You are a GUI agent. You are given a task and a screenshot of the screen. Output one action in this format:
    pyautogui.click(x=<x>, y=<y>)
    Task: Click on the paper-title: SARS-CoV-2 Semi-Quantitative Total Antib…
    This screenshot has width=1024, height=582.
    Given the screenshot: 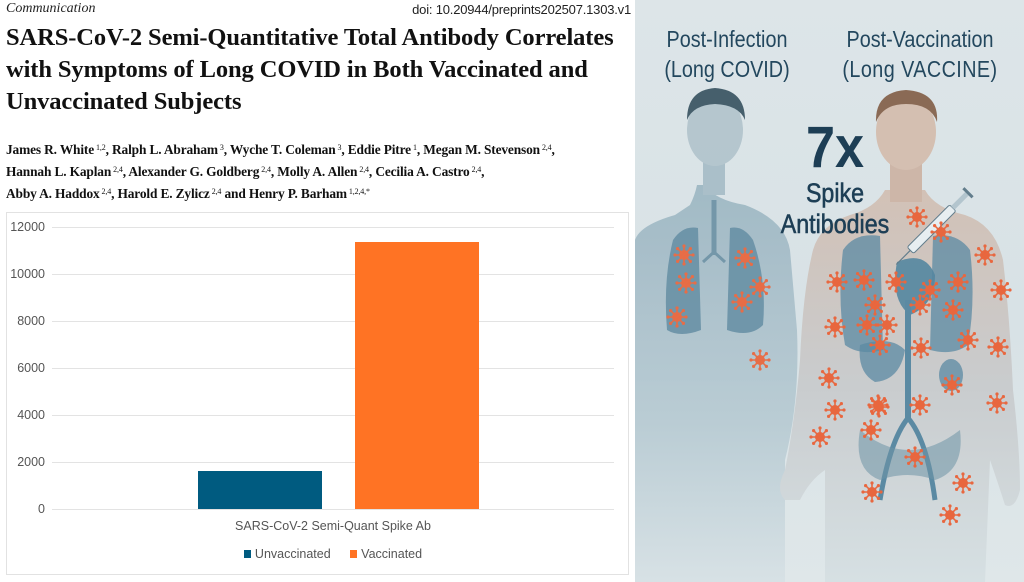 What is the action you would take?
    pyautogui.click(x=310, y=69)
    